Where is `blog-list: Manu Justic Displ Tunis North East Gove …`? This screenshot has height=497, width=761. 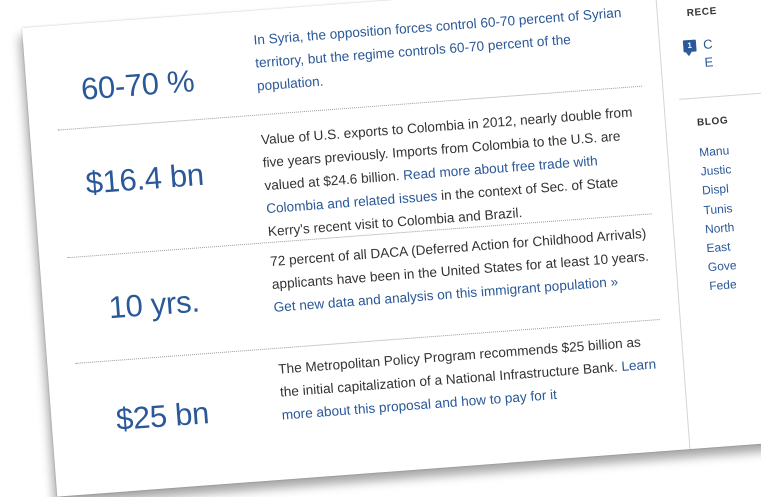
blog-list: Manu Justic Displ Tunis North East Gove … is located at coordinates (720, 218).